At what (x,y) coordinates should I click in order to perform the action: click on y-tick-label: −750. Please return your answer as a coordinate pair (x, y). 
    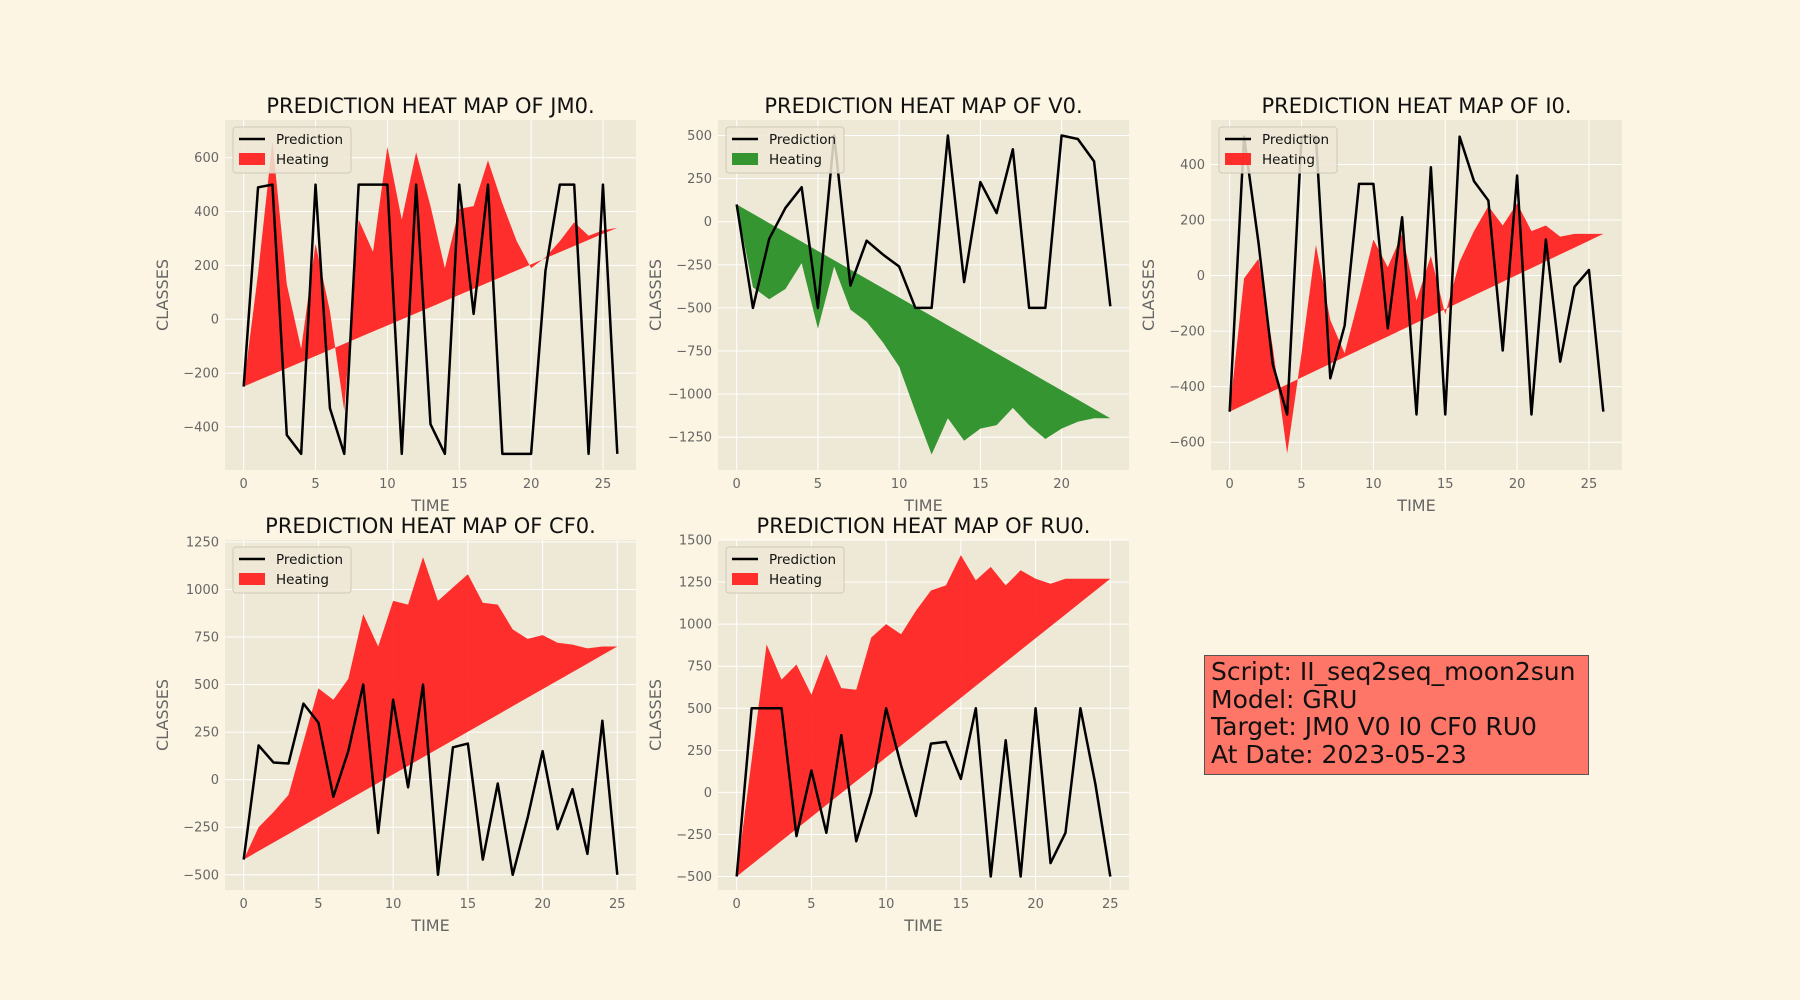
    Looking at the image, I should click on (694, 352).